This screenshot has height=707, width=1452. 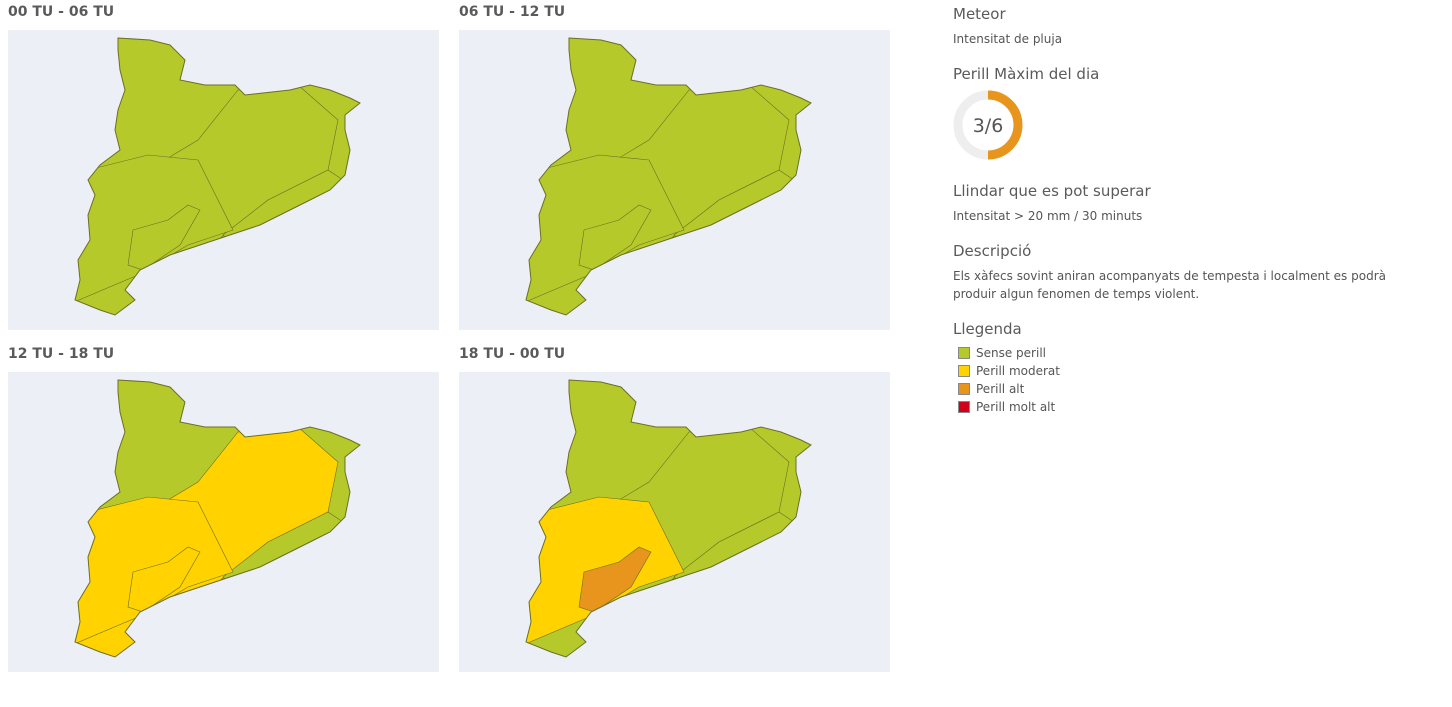 I want to click on threshold-text: Intensitat > 20 mm / 30 minuts, so click(x=1048, y=216).